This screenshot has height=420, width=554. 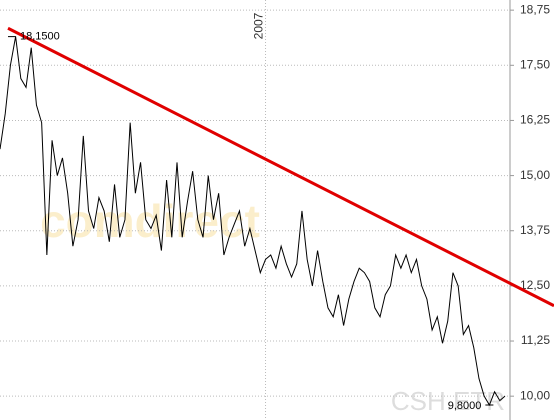 I want to click on symbol: CSH.ETR, so click(x=448, y=401).